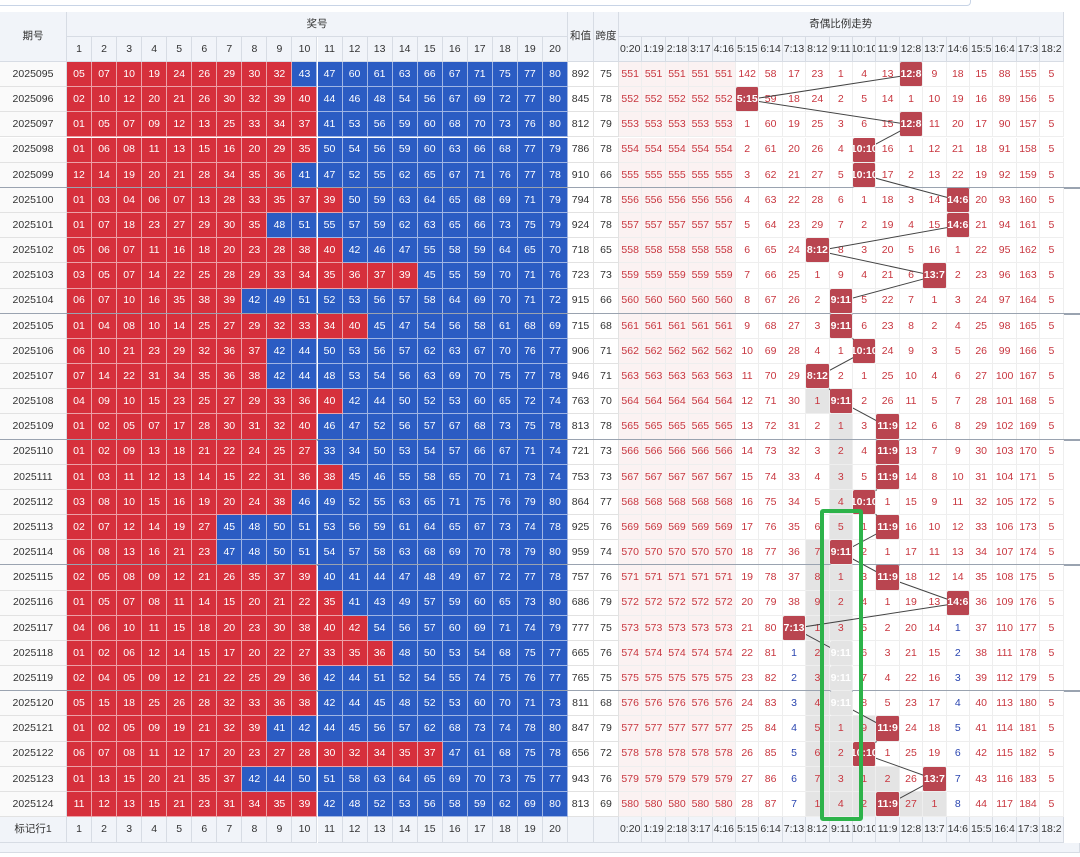 The height and width of the screenshot is (857, 1080). I want to click on number-column-header: 5, so click(180, 49).